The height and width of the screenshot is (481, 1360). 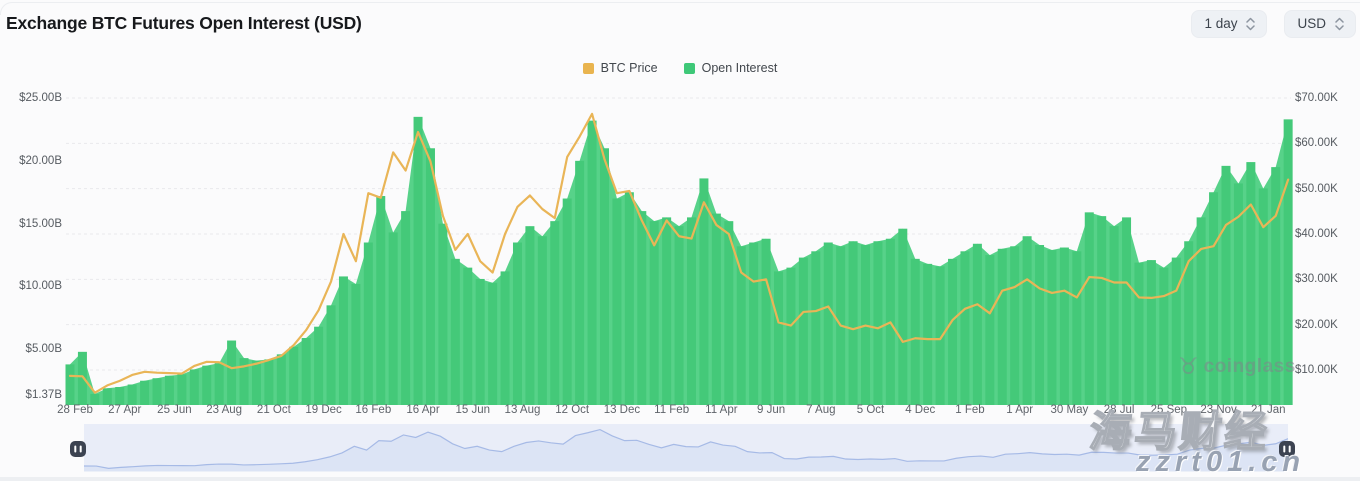 What do you see at coordinates (125, 410) in the screenshot?
I see `x-axis-tick: 27 Apr` at bounding box center [125, 410].